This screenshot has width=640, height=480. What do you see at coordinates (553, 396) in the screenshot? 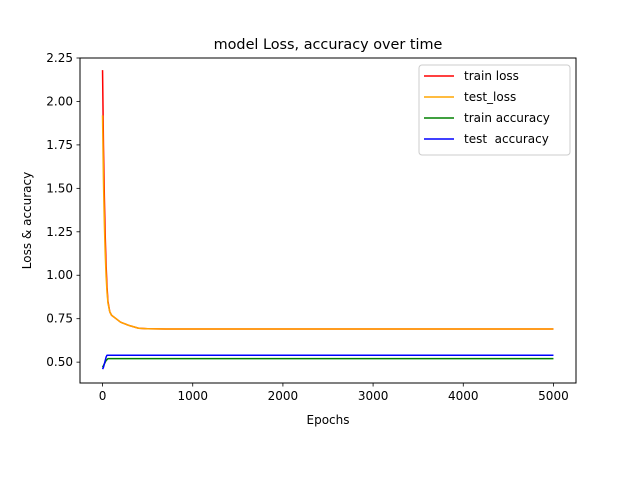
I see `x-tick-label: 5000` at bounding box center [553, 396].